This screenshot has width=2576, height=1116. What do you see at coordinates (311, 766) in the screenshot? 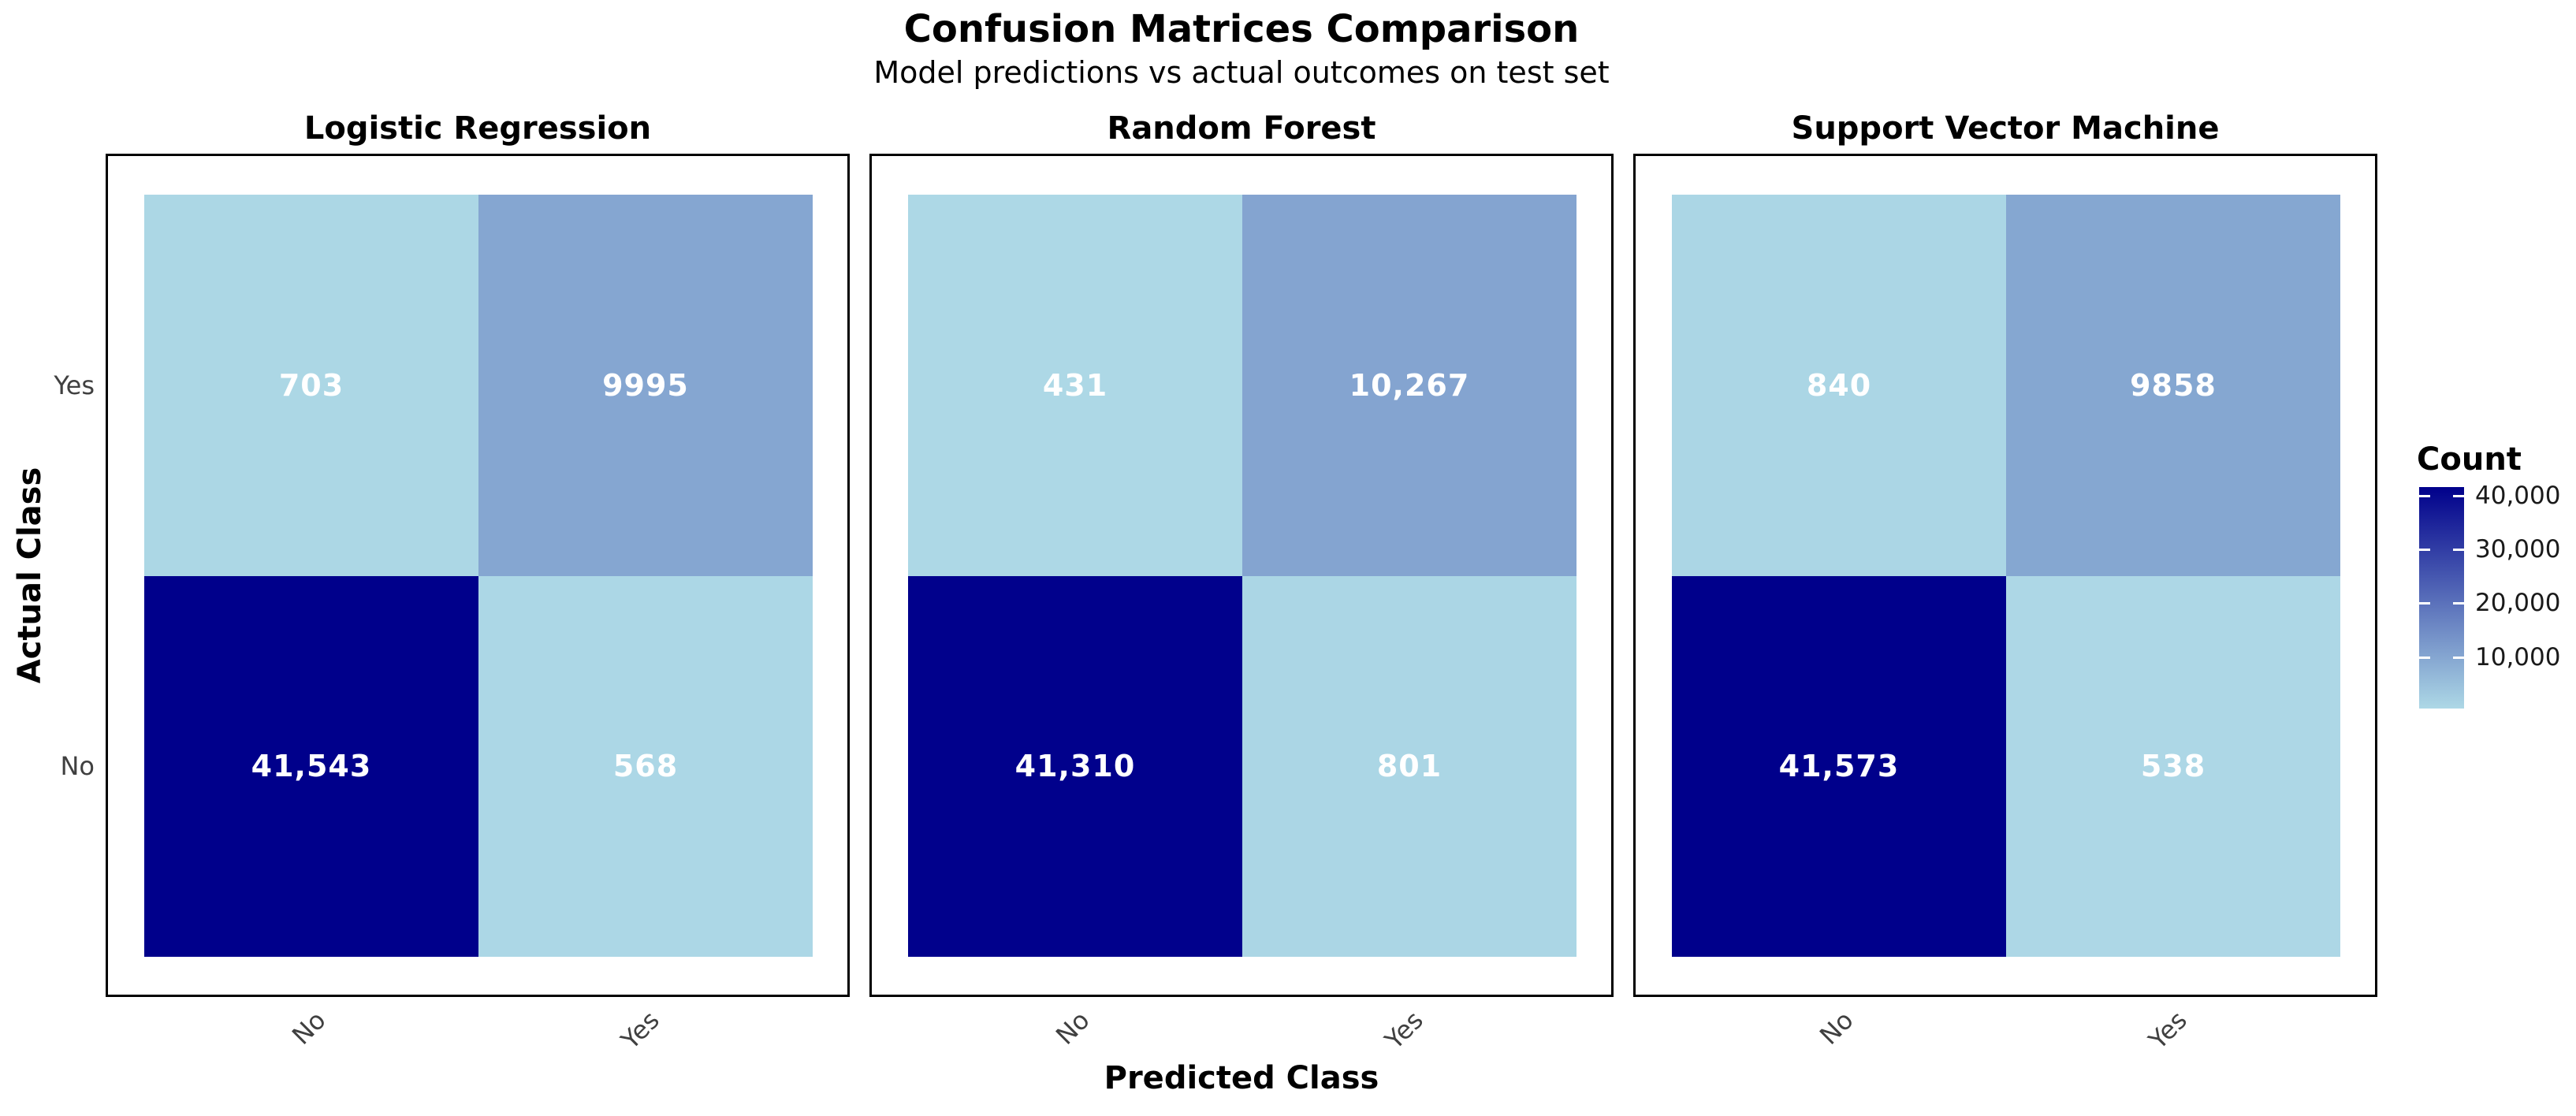
I see `heatmap-cell: 41,543` at bounding box center [311, 766].